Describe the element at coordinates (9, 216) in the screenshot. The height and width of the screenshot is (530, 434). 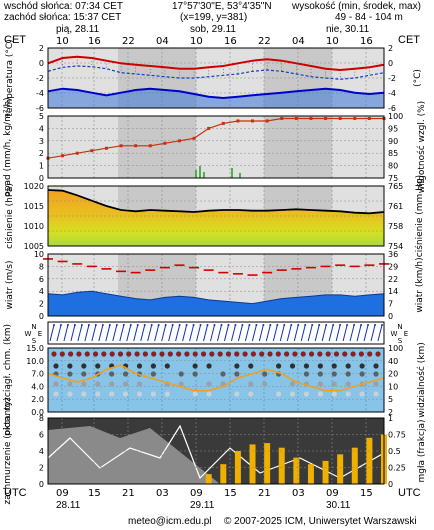
I see `pressure-ylabel: ciśnienie (hPa)` at that location.